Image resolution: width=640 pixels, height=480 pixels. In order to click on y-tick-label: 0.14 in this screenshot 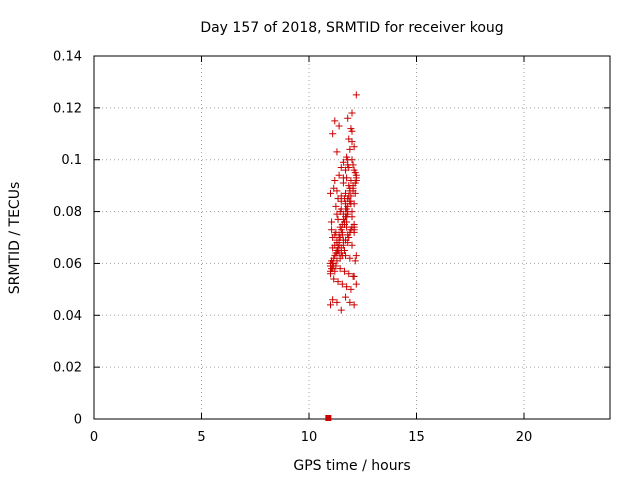, I will do `click(67, 57)`.